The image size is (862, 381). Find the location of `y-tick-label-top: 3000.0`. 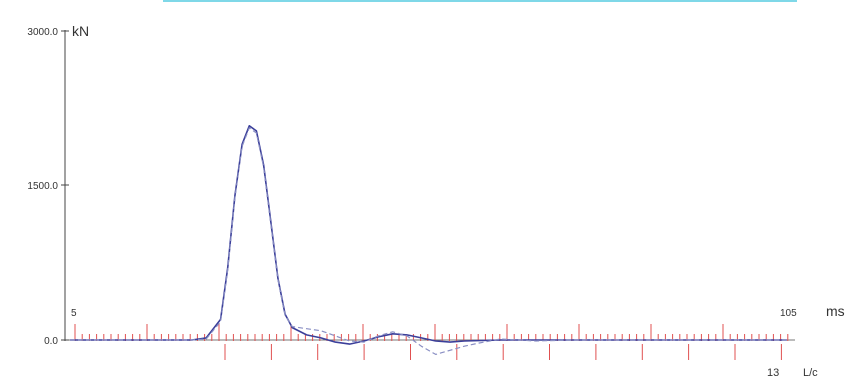

y-tick-label-top: 3000.0 is located at coordinates (42, 32).